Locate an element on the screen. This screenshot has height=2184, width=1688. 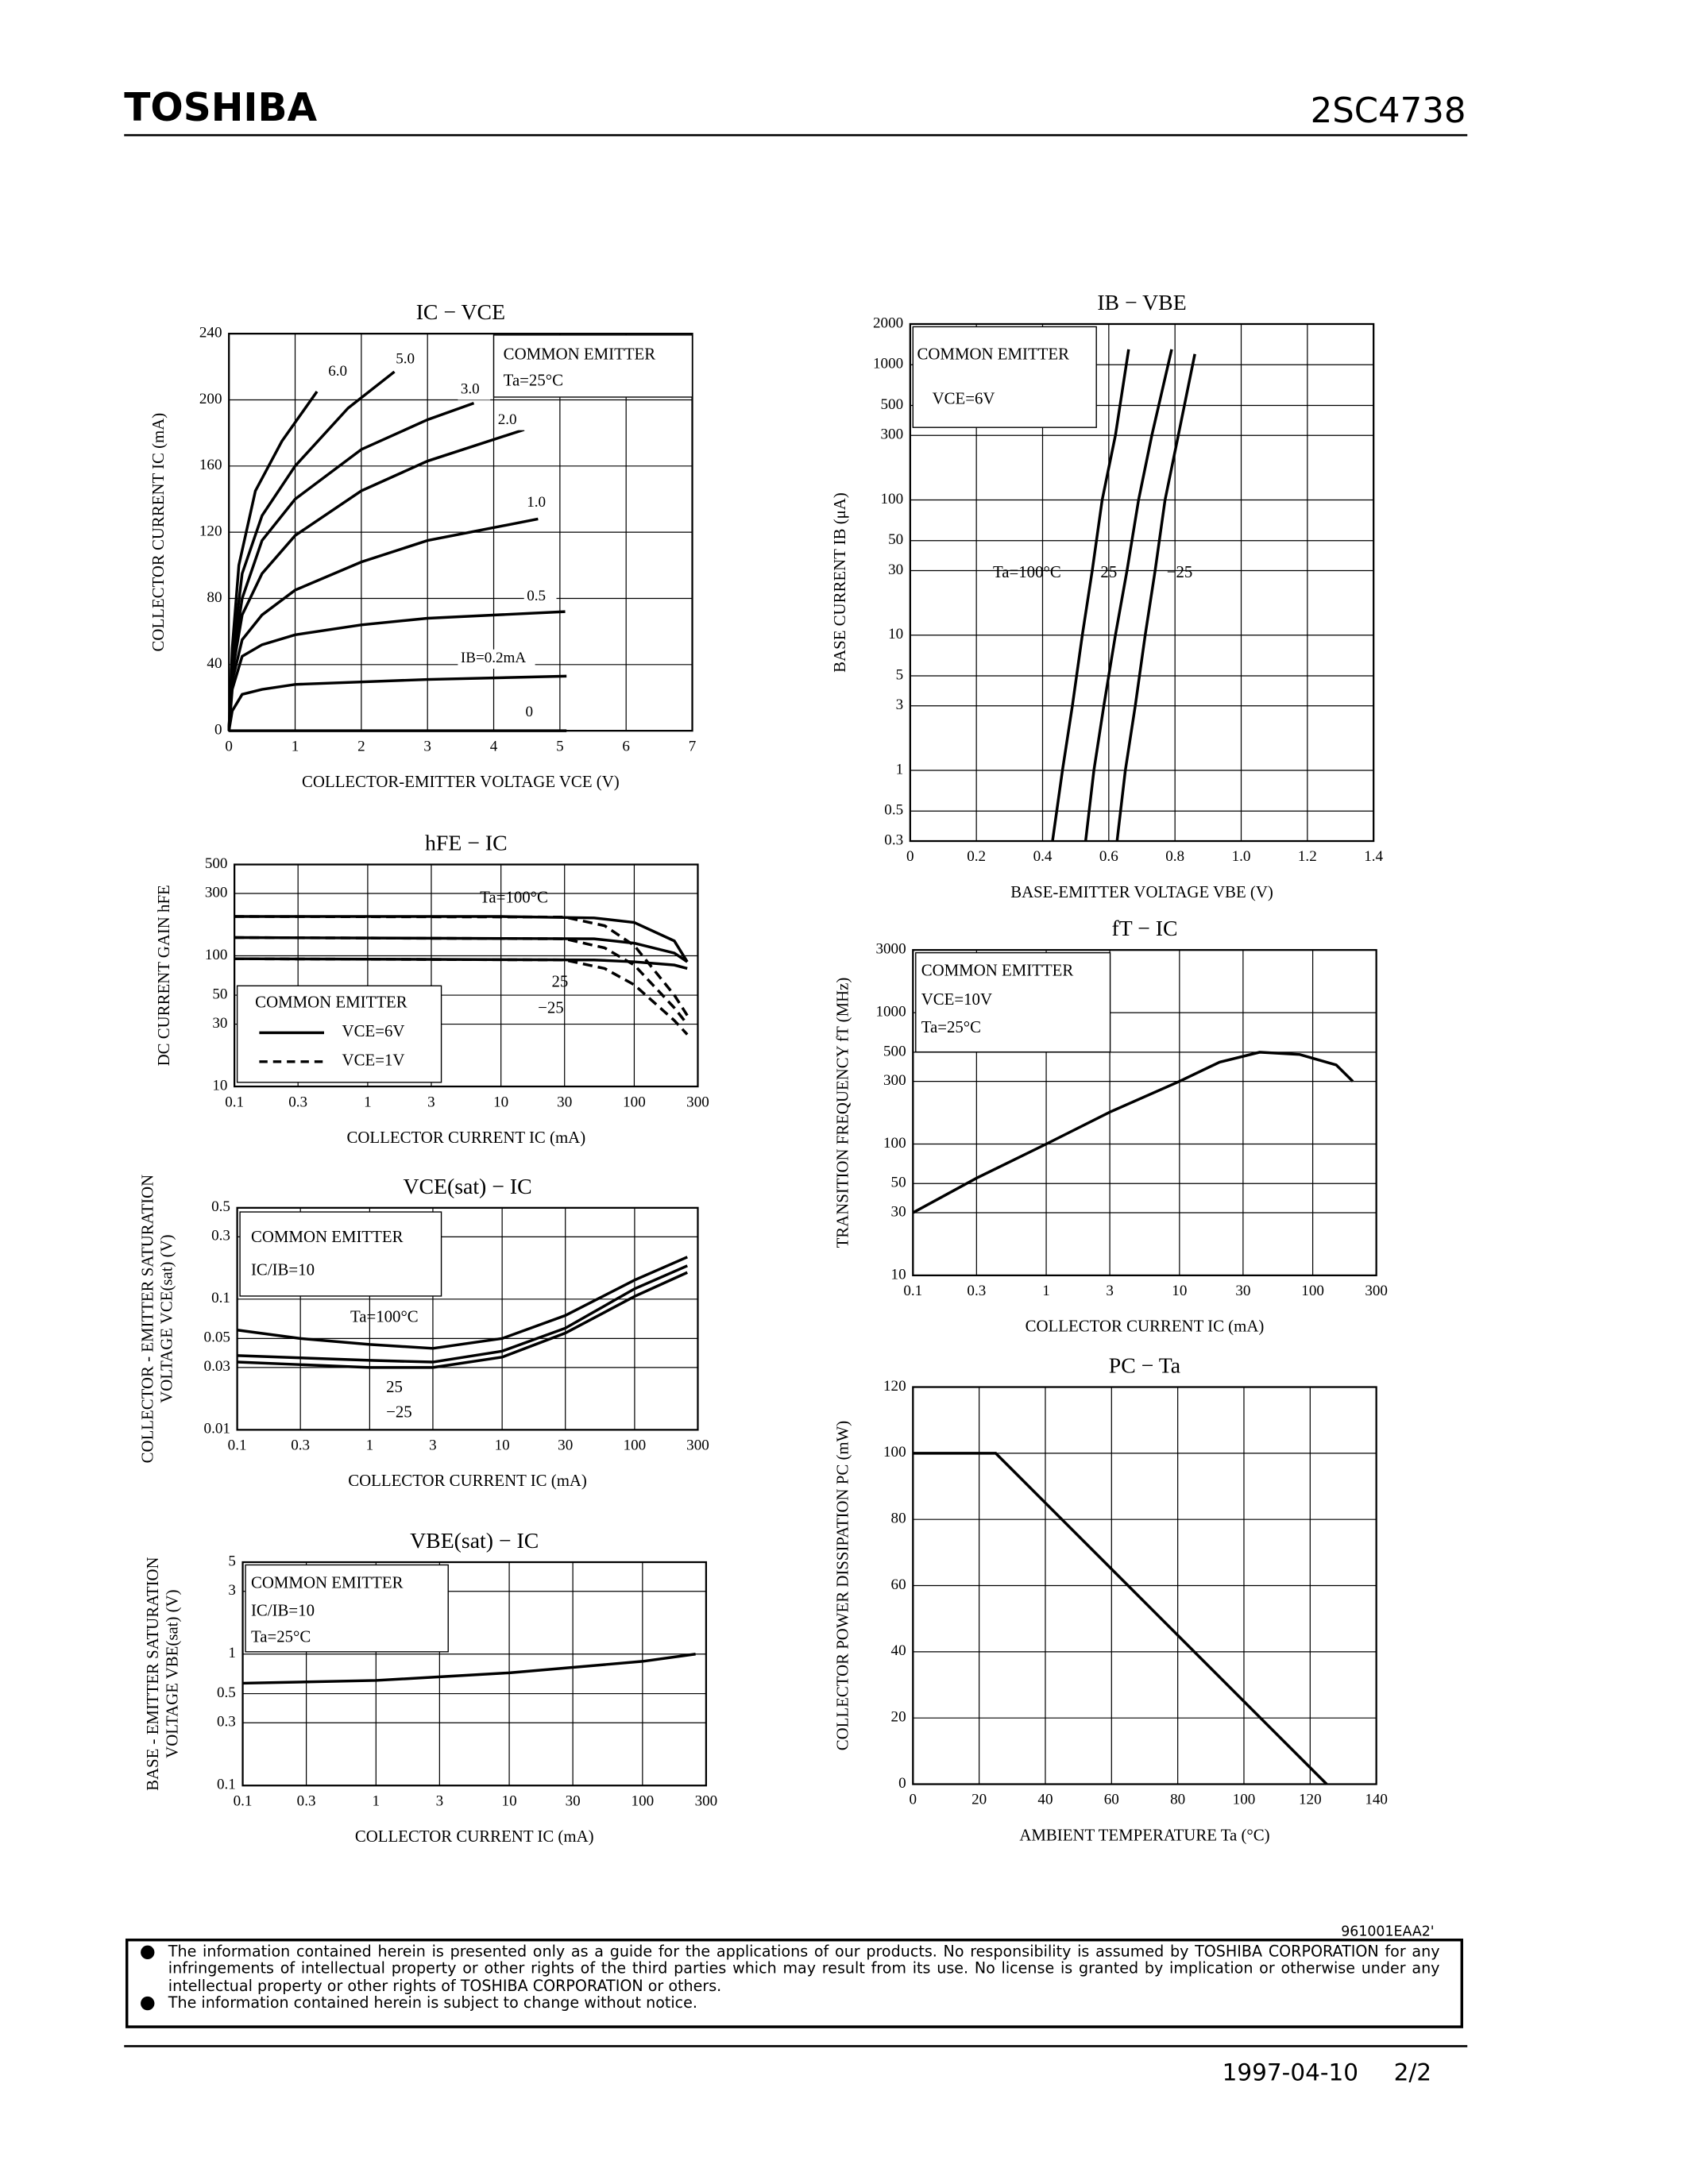
y-tick-label: 5 is located at coordinates (900, 674).